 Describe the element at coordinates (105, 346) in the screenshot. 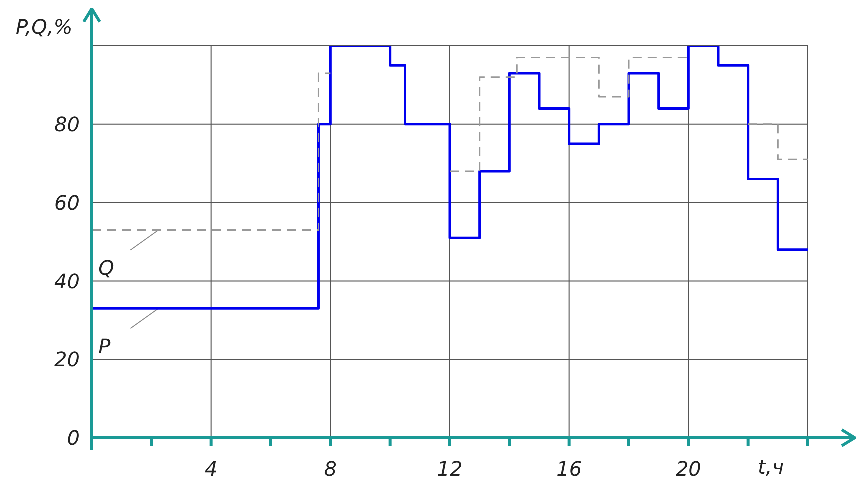

I see `series-label: P` at that location.